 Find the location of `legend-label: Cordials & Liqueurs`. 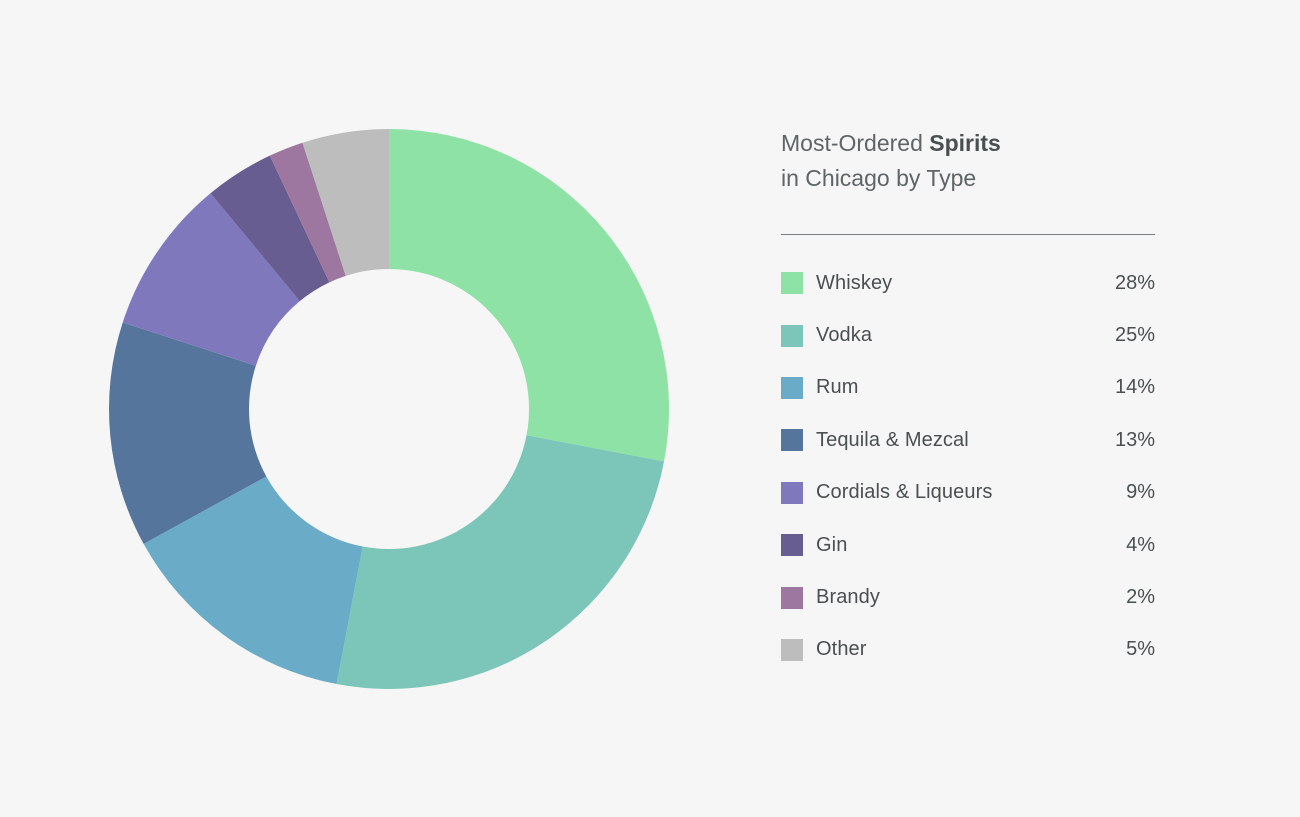

legend-label: Cordials & Liqueurs is located at coordinates (904, 492).